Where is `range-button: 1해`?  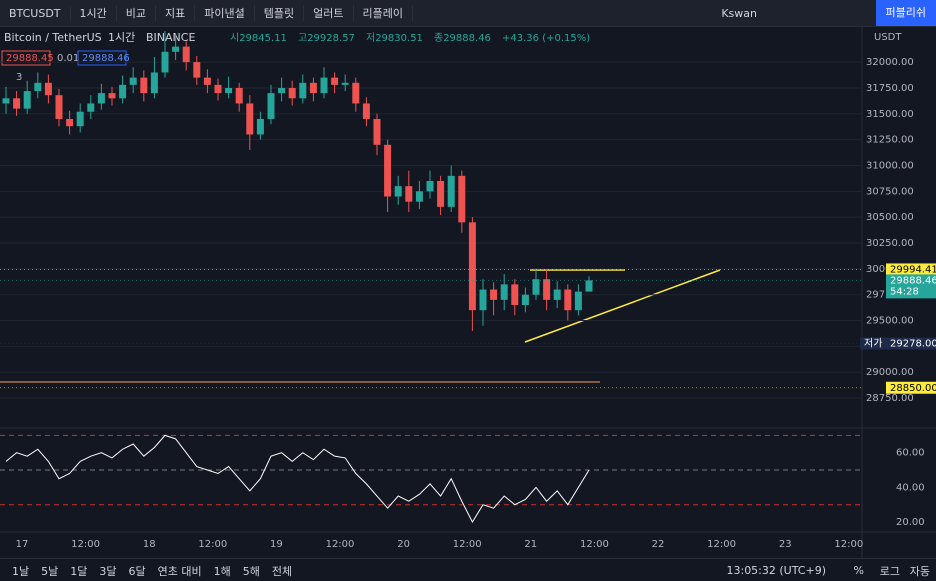
range-button: 1해 is located at coordinates (222, 571).